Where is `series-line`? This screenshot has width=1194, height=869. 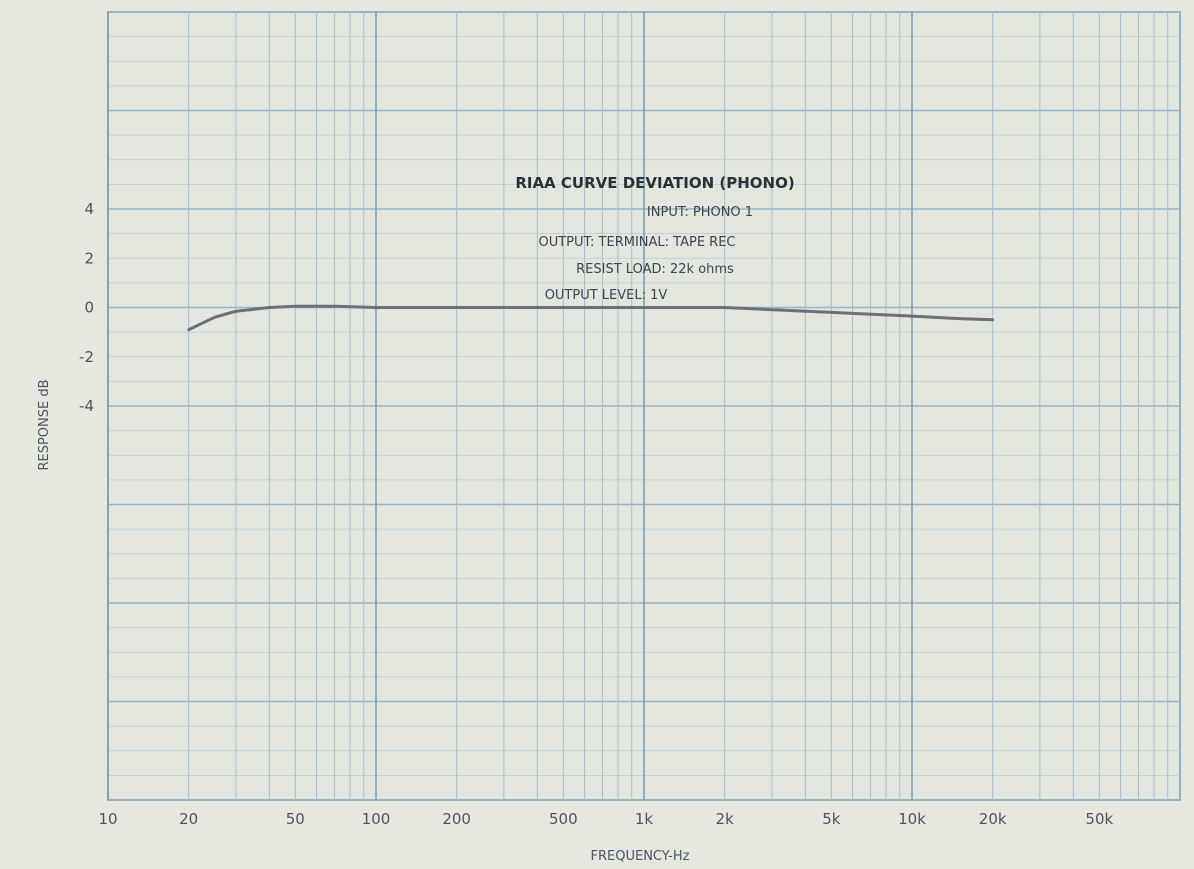
series-line is located at coordinates (591, 318).